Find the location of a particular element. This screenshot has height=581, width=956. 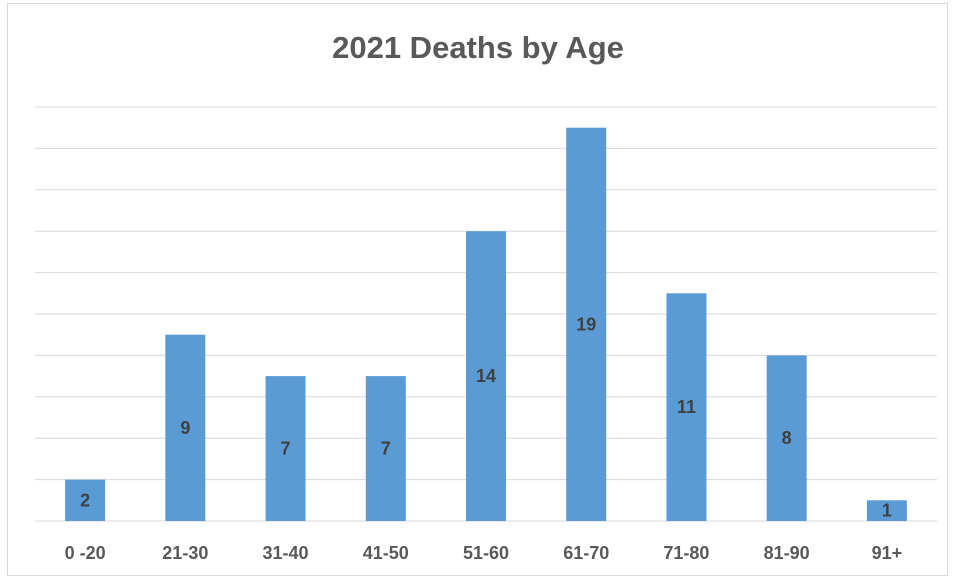

x-tick-label: 71-80 is located at coordinates (686, 553).